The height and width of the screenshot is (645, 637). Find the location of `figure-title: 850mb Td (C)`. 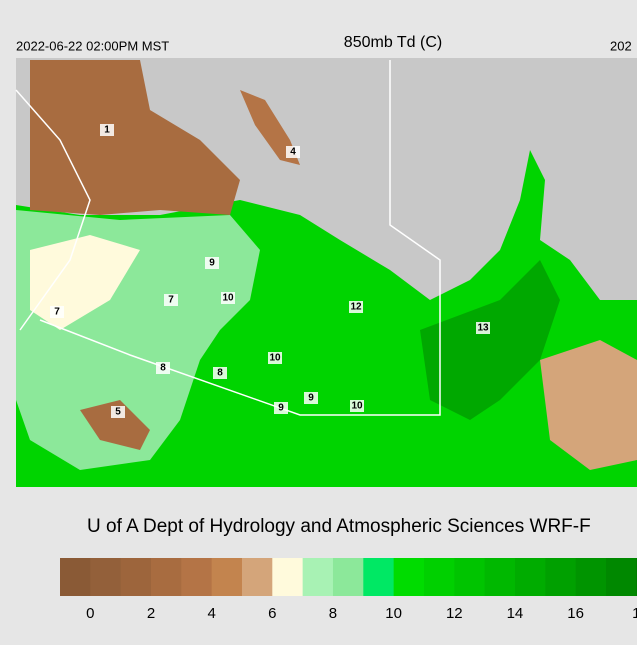

figure-title: 850mb Td (C) is located at coordinates (393, 42).